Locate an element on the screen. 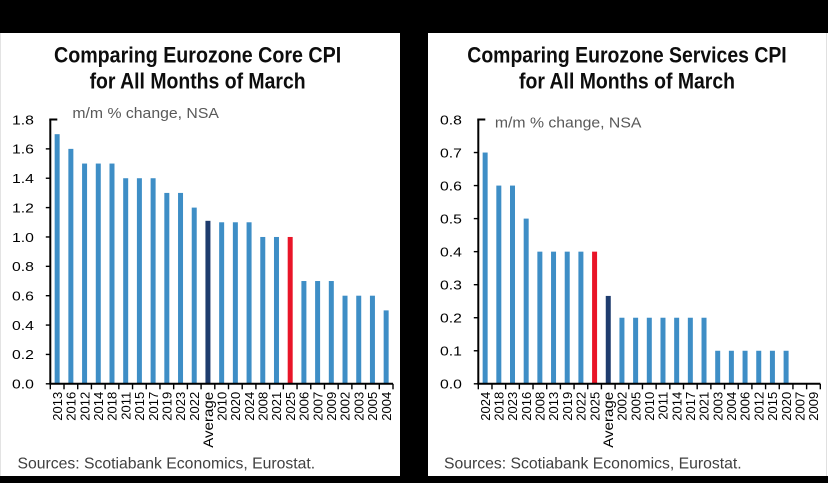 The height and width of the screenshot is (483, 828). svg-text: 1.8 is located at coordinates (23, 119).